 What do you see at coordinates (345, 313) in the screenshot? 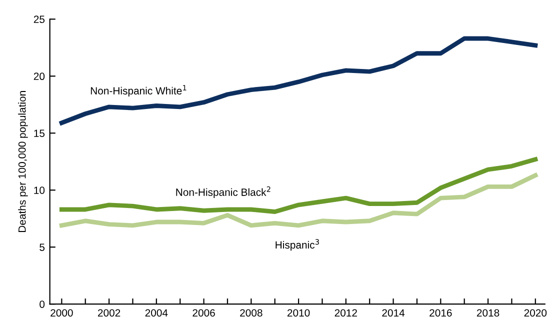
I see `x-tick-label: 2012` at bounding box center [345, 313].